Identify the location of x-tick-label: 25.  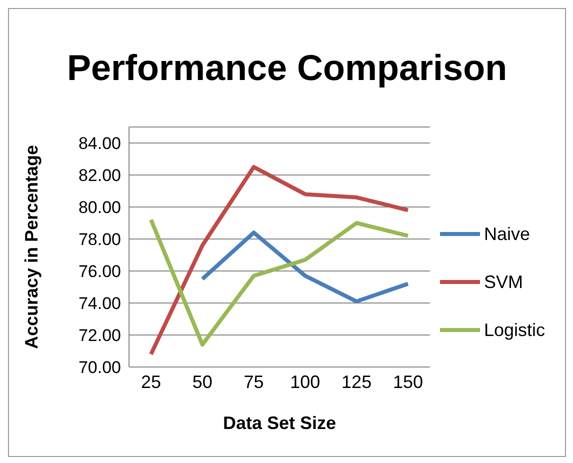
(151, 382).